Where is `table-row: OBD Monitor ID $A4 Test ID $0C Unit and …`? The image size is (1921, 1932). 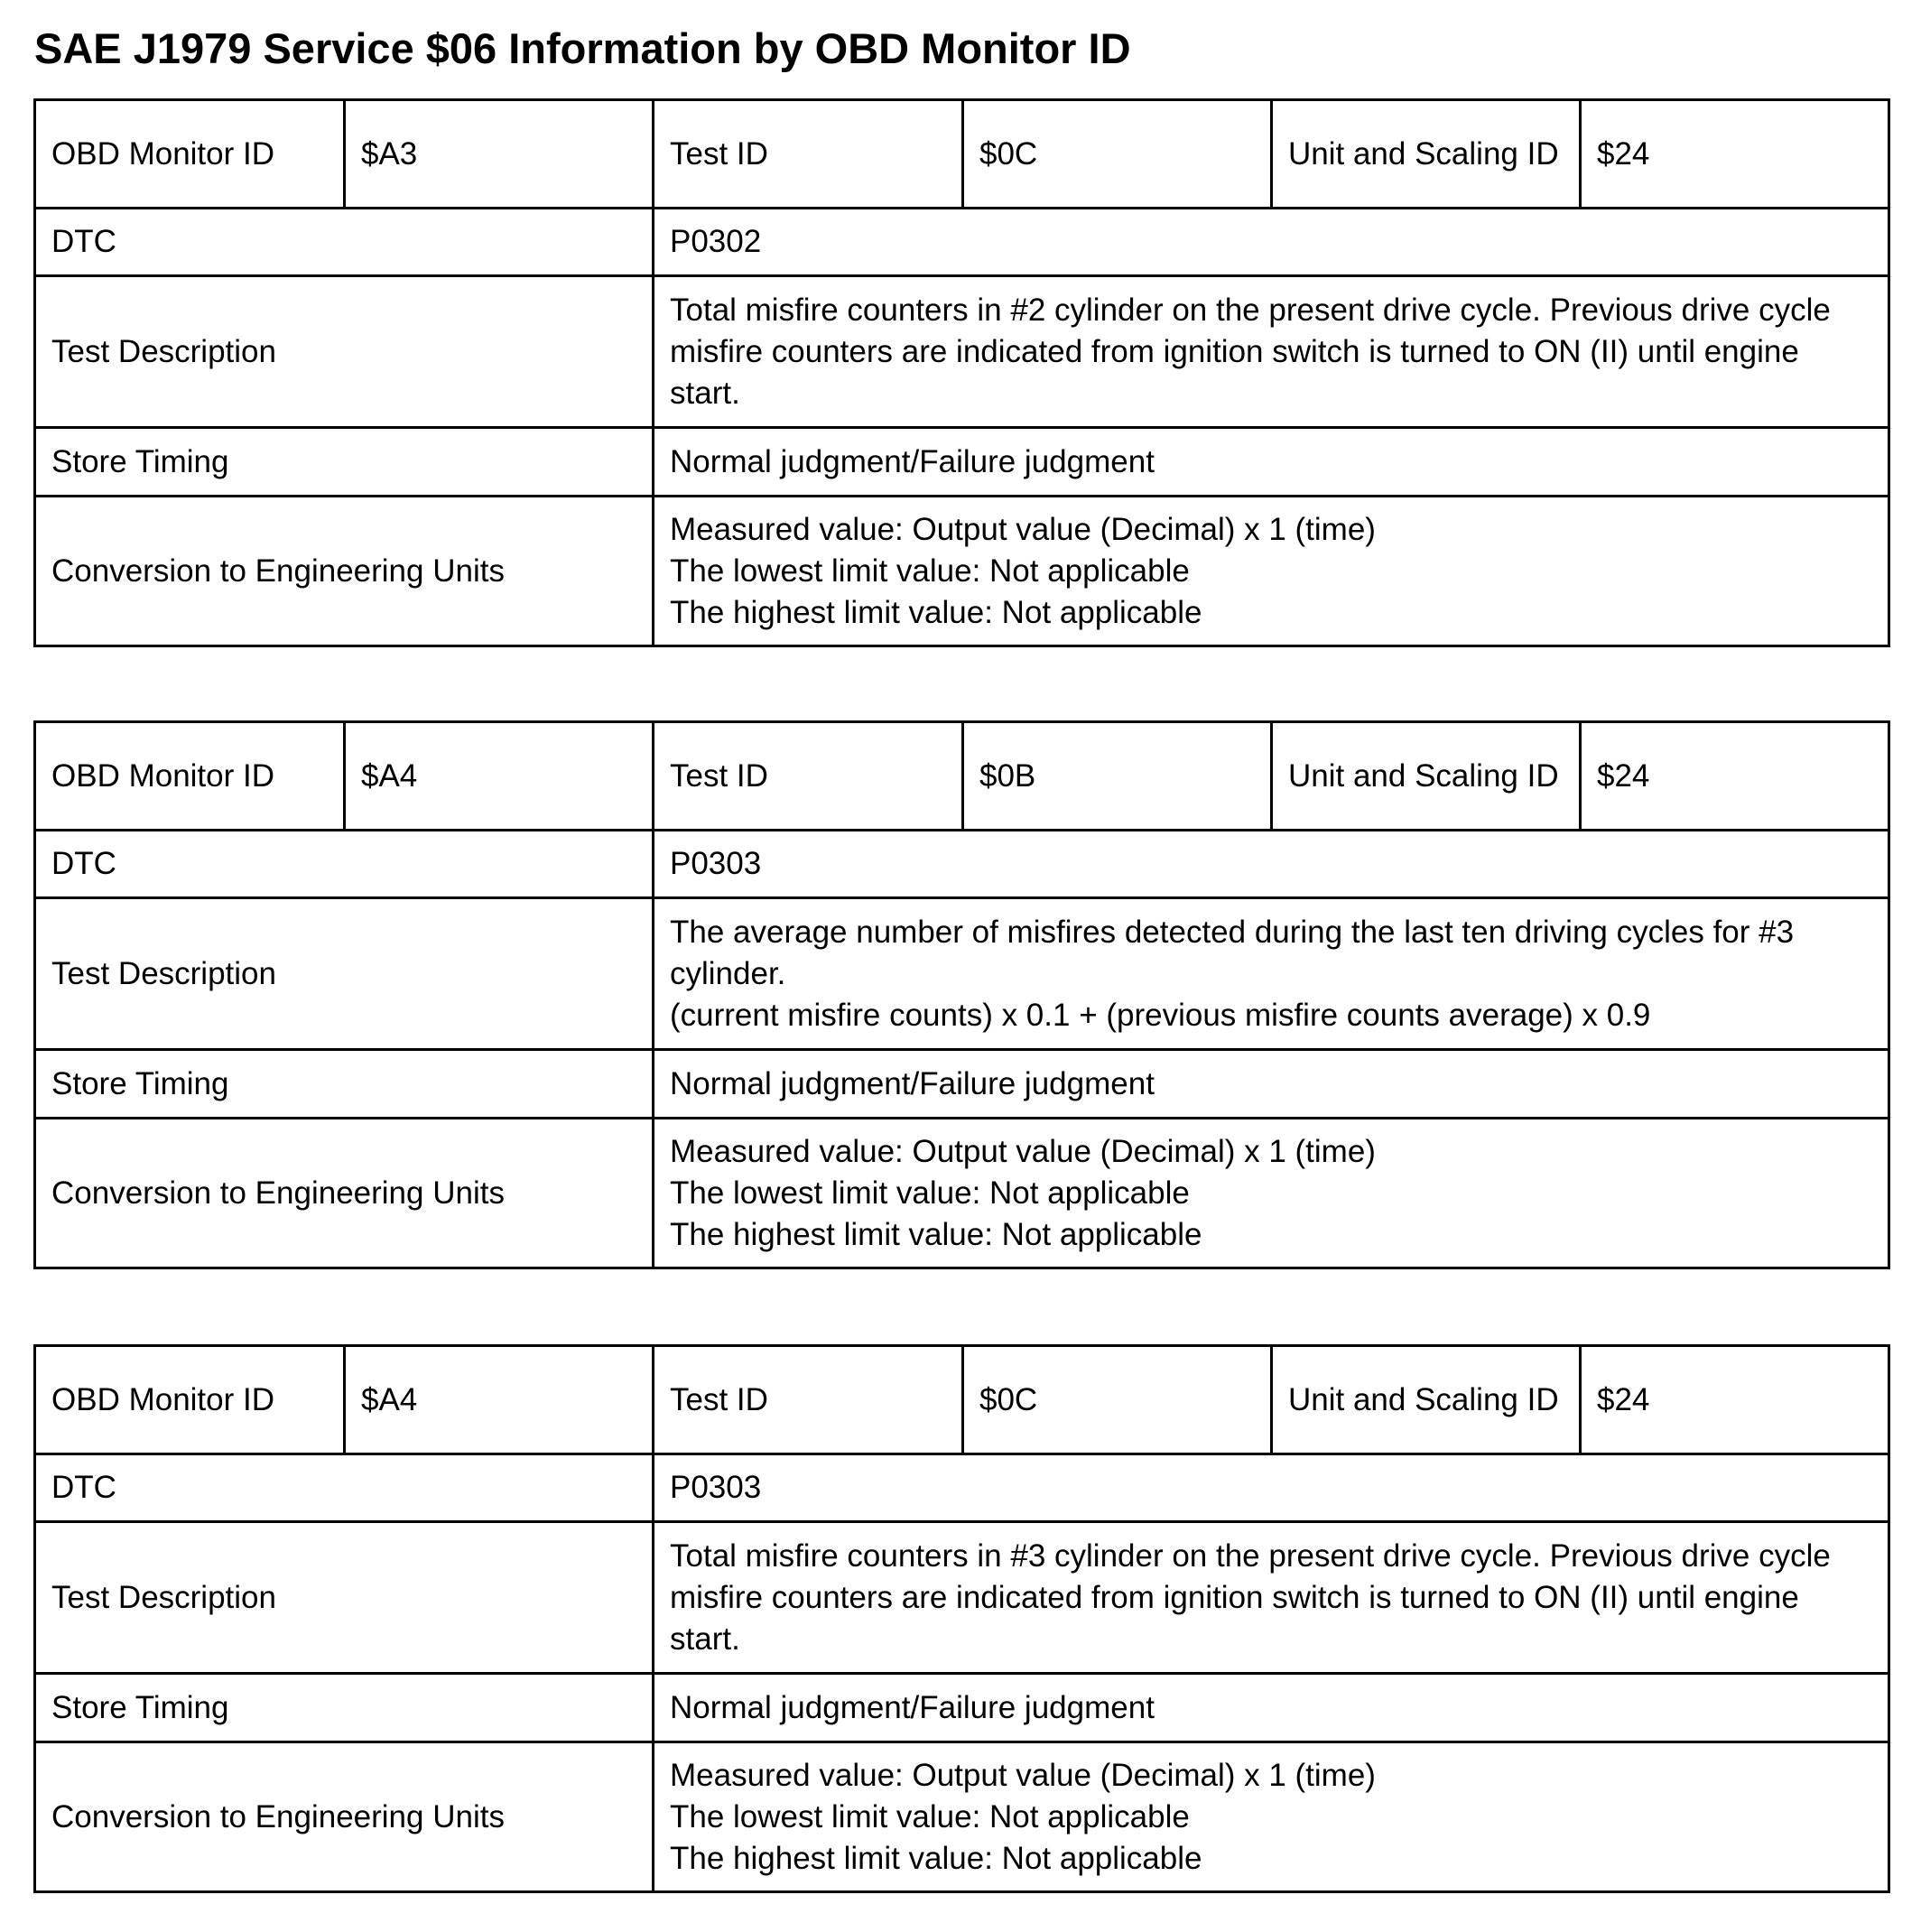 table-row: OBD Monitor ID $A4 Test ID $0C Unit and … is located at coordinates (961, 1399).